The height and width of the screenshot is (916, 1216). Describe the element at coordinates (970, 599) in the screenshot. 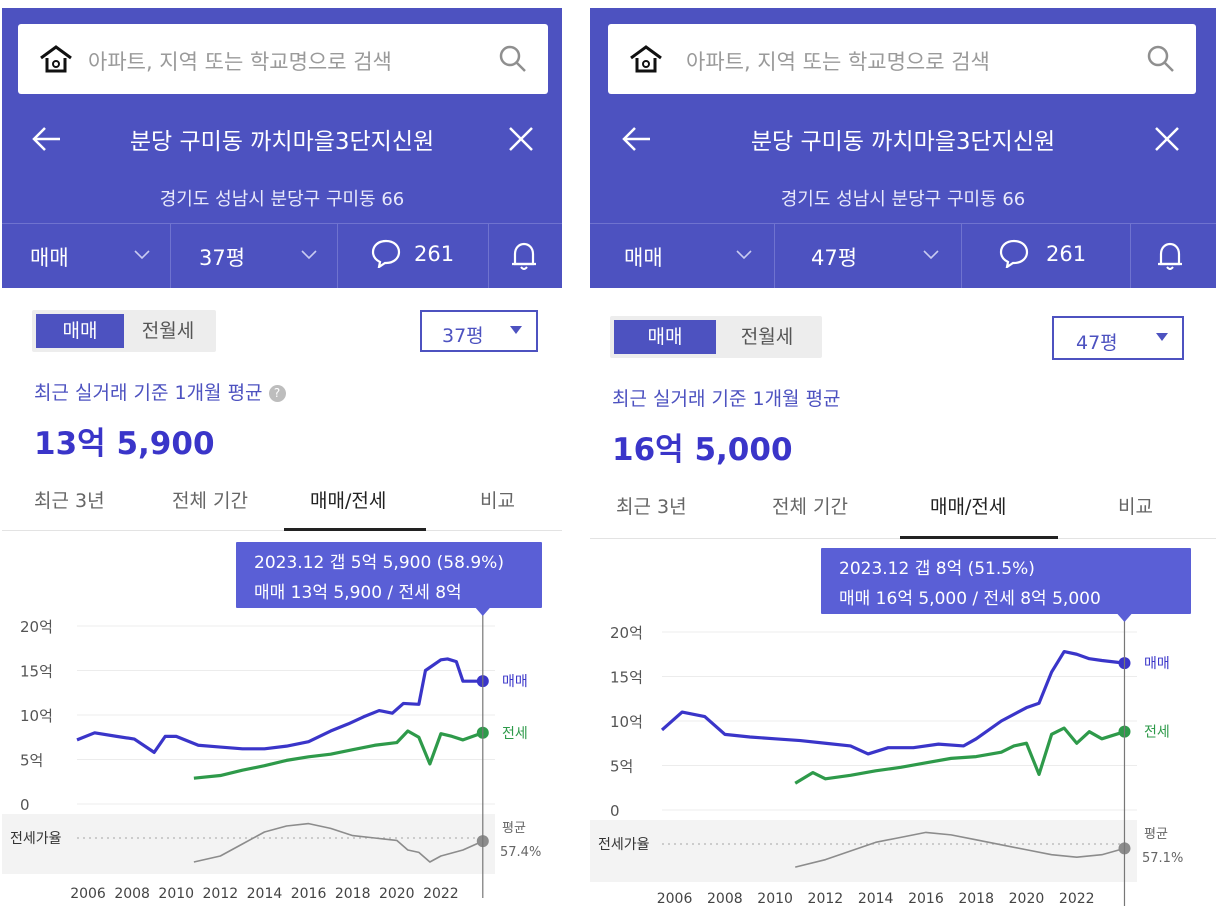

I see `tooltip-line-2: 매매 16억 5,000 / 전세 8억 5,000` at that location.